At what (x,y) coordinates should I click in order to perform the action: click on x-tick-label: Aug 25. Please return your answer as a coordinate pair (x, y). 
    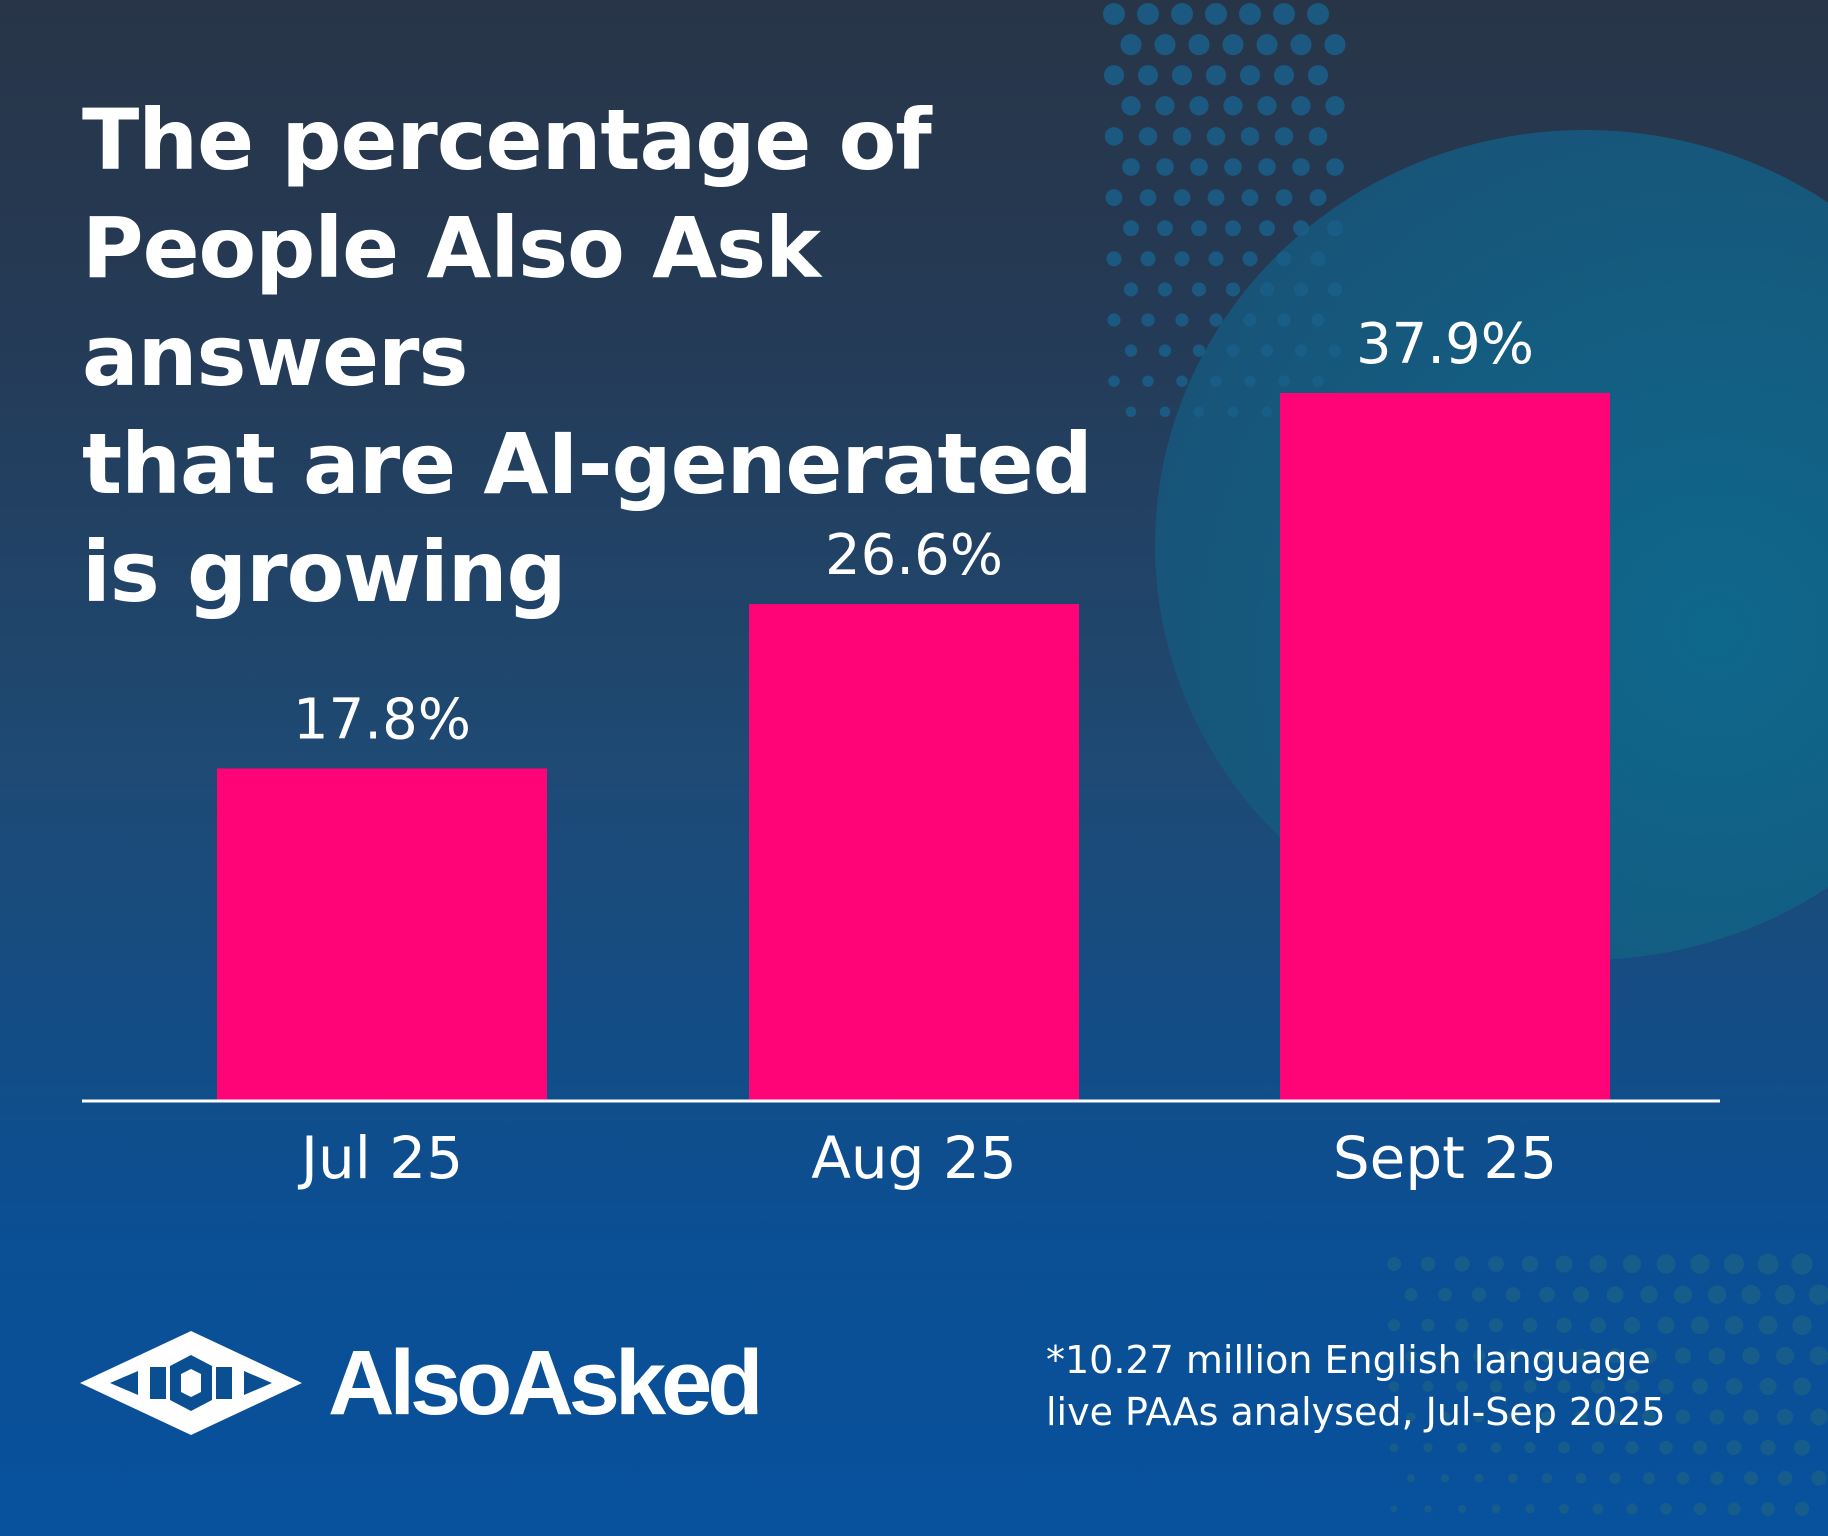
    Looking at the image, I should click on (914, 1158).